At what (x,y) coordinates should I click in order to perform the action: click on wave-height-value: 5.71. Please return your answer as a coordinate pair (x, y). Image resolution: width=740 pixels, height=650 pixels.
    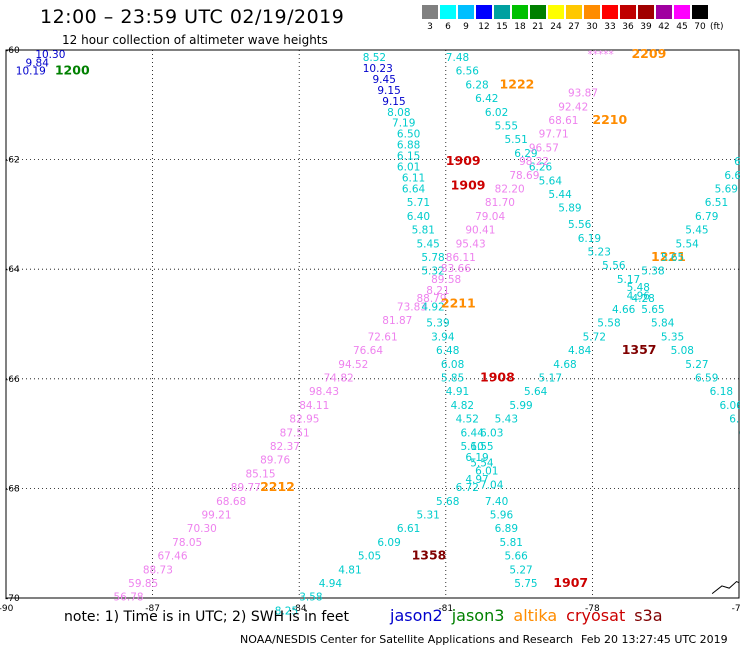
    Looking at the image, I should click on (418, 203).